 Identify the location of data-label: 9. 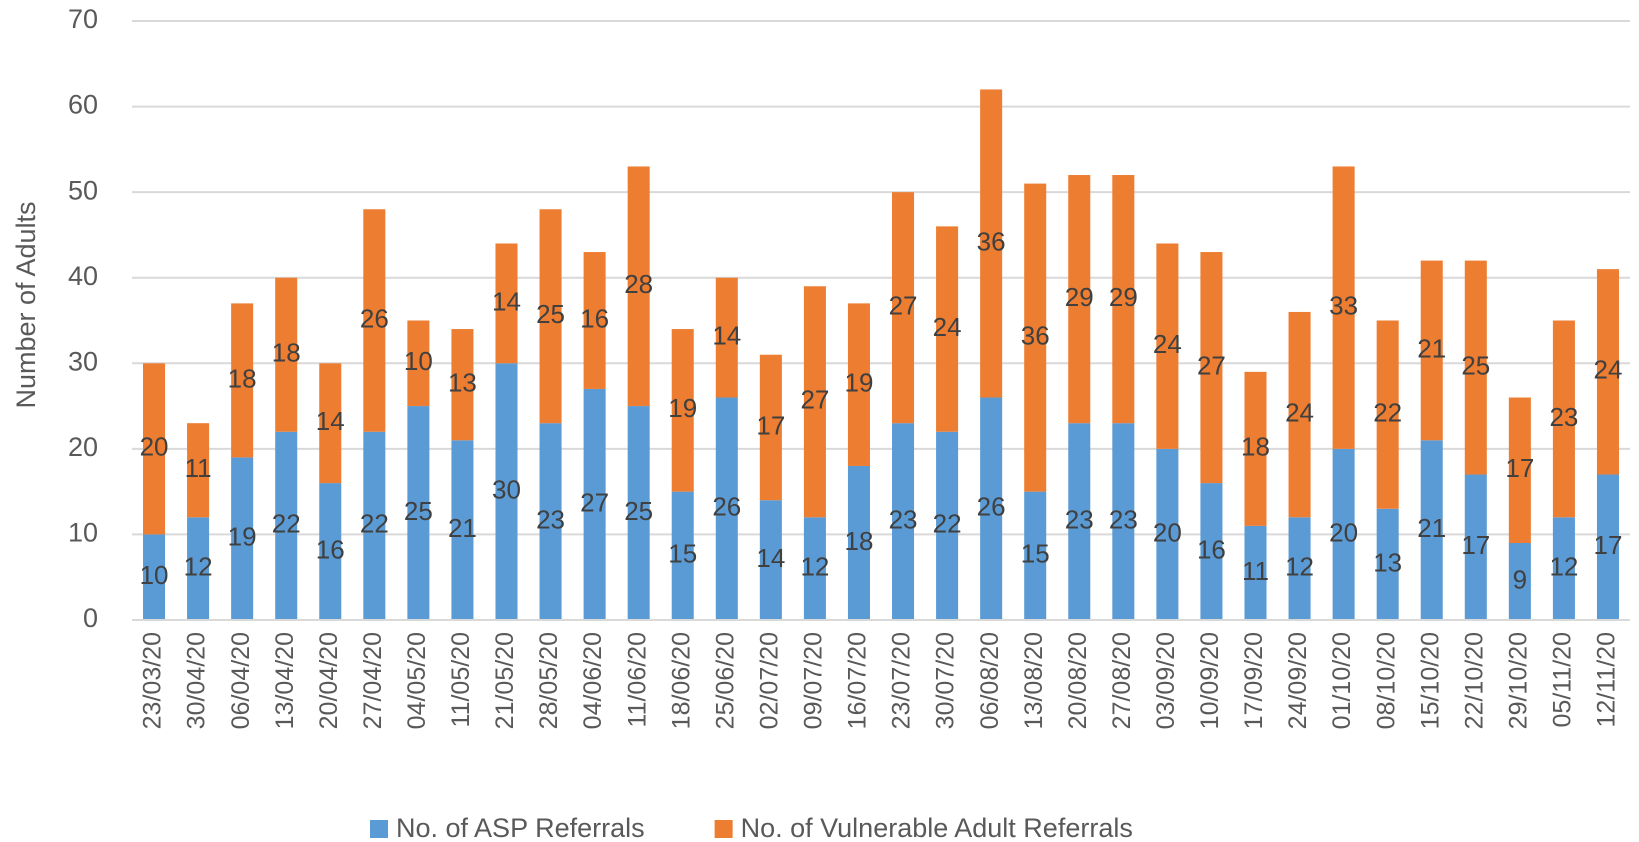
(1520, 579).